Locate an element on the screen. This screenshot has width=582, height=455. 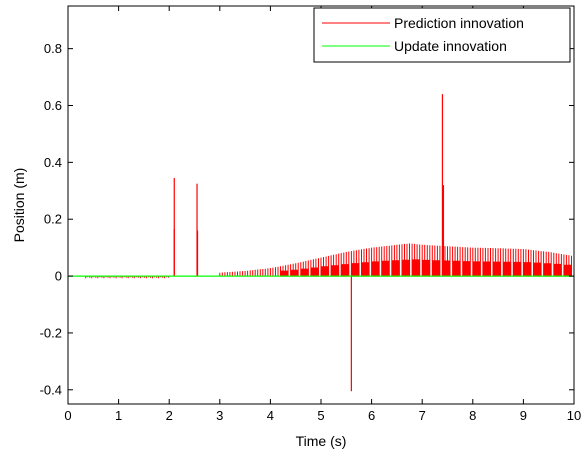
legend: Prediction innovation Update innovation is located at coordinates (442, 35).